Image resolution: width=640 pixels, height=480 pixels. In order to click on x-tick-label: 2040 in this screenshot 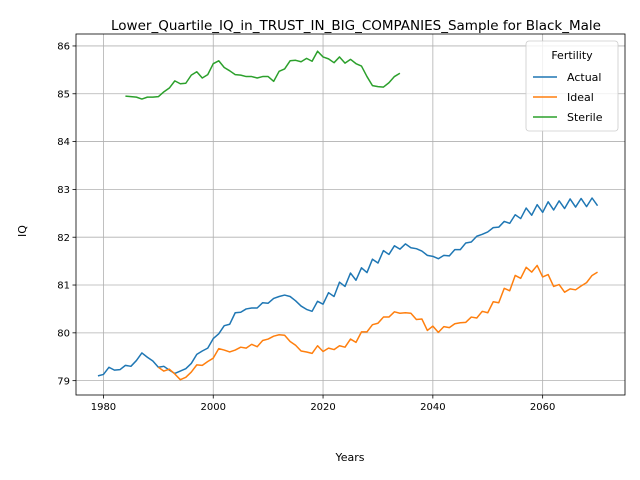, I will do `click(432, 407)`.